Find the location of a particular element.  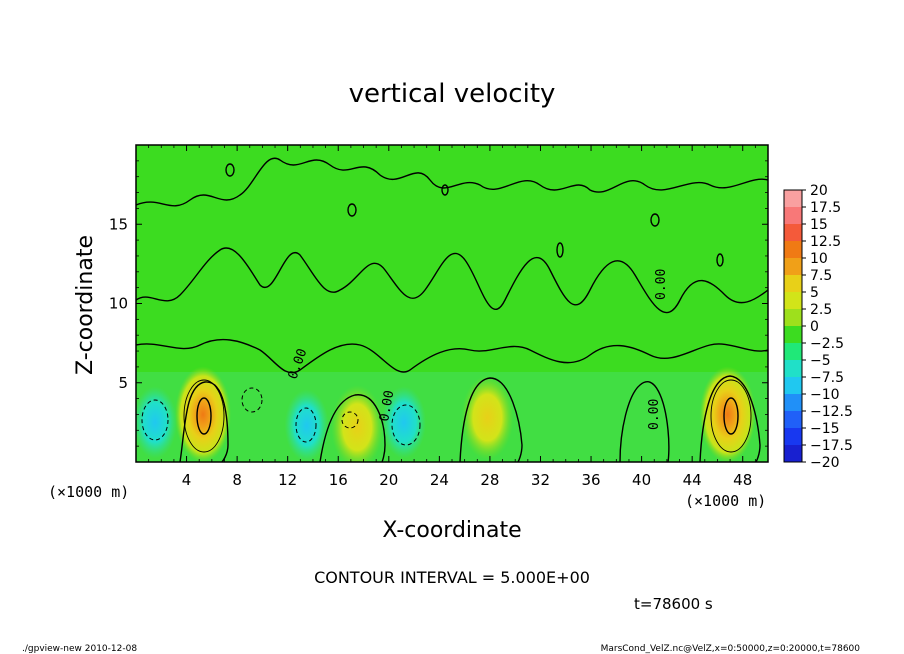

y-tick-label: 10 is located at coordinates (118, 304).